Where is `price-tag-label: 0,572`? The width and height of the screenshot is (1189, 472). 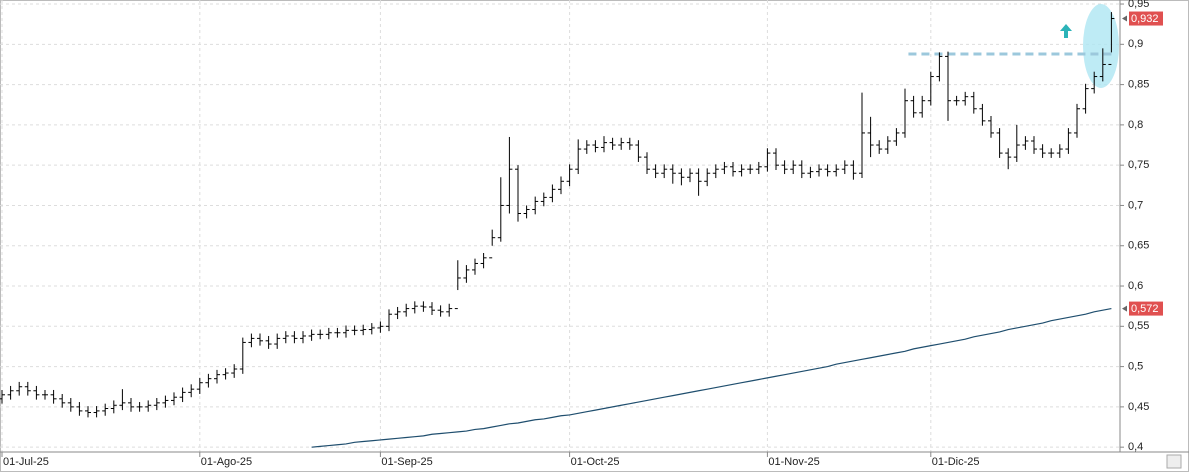
price-tag-label: 0,572 is located at coordinates (1145, 309).